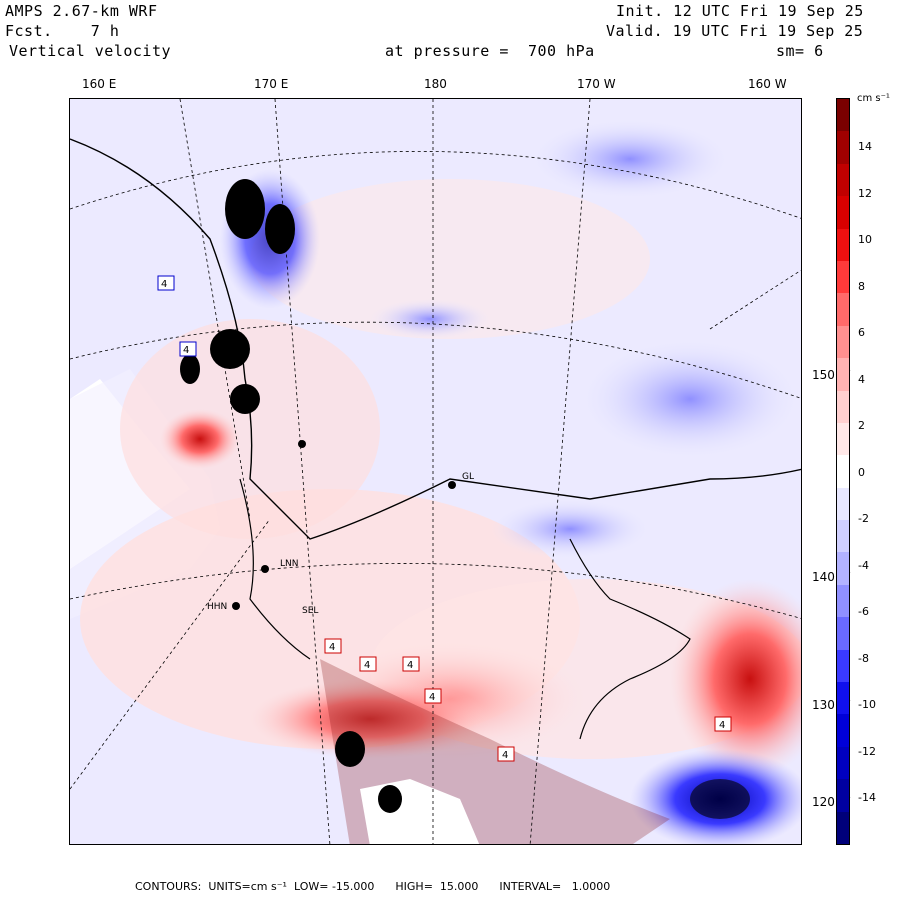 This screenshot has width=900, height=900. Describe the element at coordinates (767, 84) in the screenshot. I see `lon-label-160w: 160 W` at that location.